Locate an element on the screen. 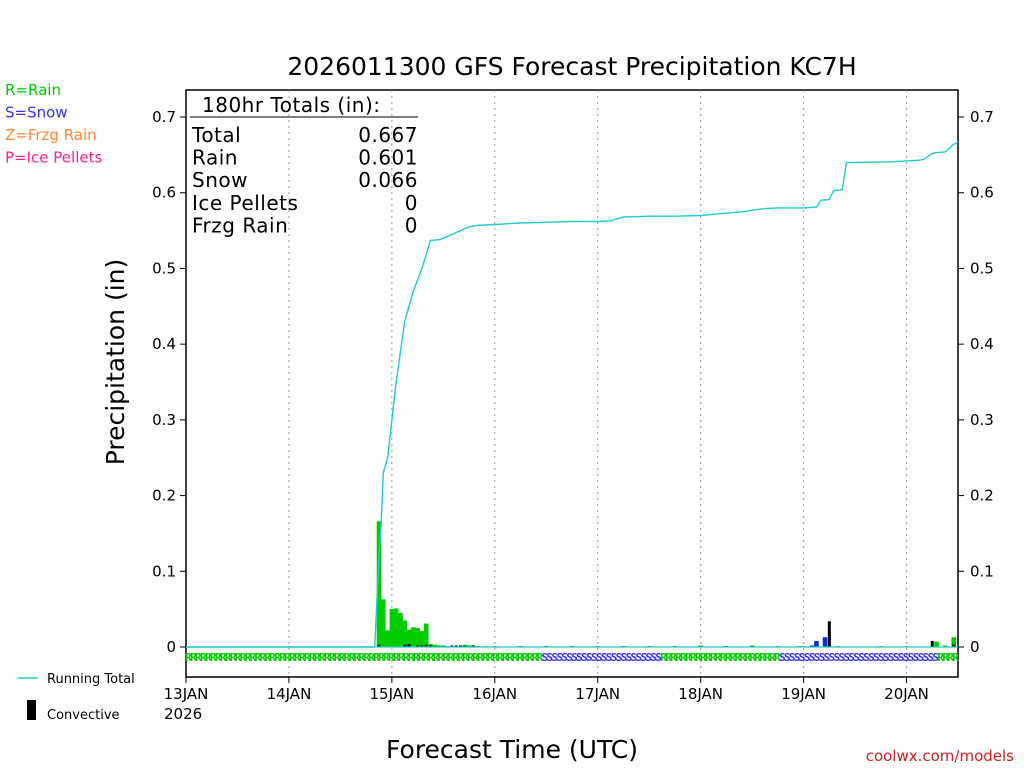 The height and width of the screenshot is (768, 1024). y-tick-label-left: 0.2 is located at coordinates (164, 496).